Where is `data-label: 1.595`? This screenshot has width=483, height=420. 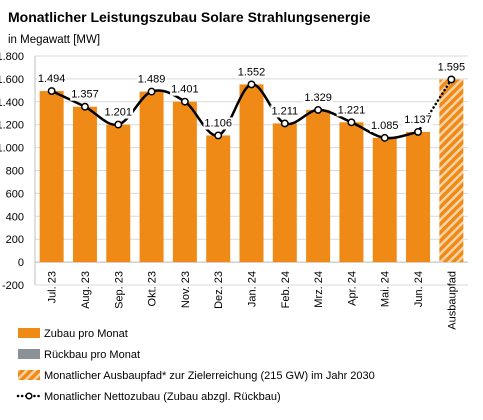
data-label: 1.595 is located at coordinates (452, 67).